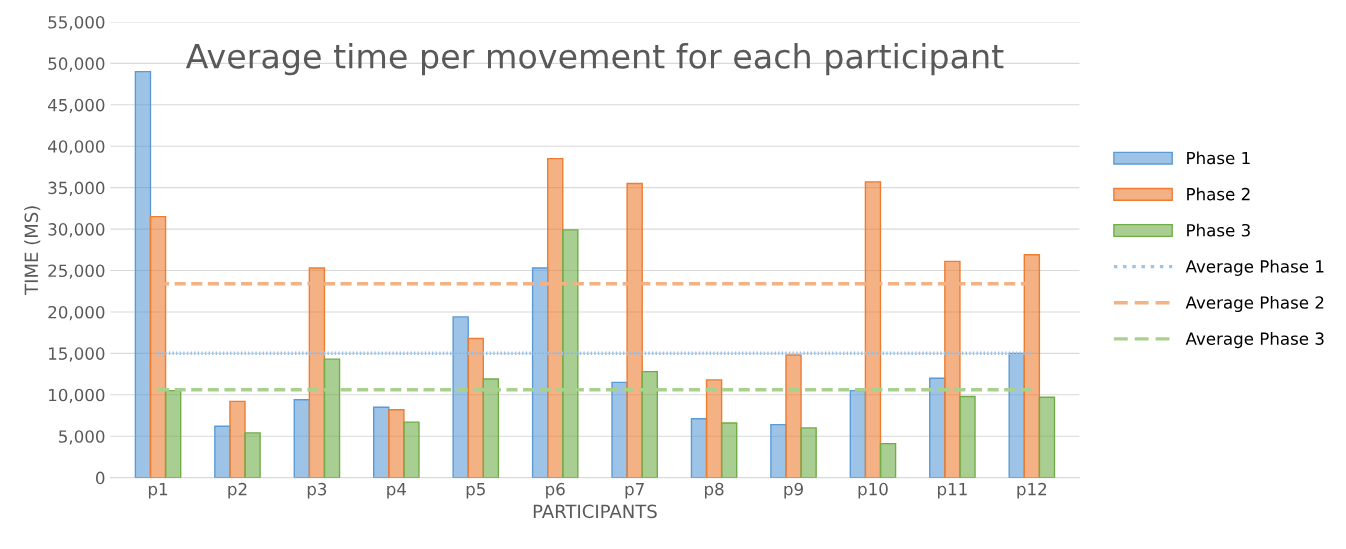 Image resolution: width=1346 pixels, height=549 pixels. What do you see at coordinates (1032, 490) in the screenshot?
I see `x-tick-label: p12` at bounding box center [1032, 490].